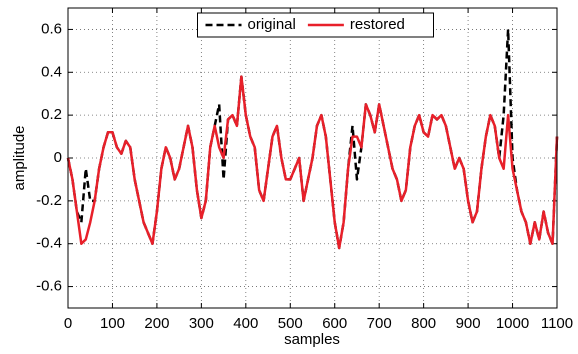 The image size is (578, 354). What do you see at coordinates (112, 323) in the screenshot?
I see `x-tick-label: 100` at bounding box center [112, 323].